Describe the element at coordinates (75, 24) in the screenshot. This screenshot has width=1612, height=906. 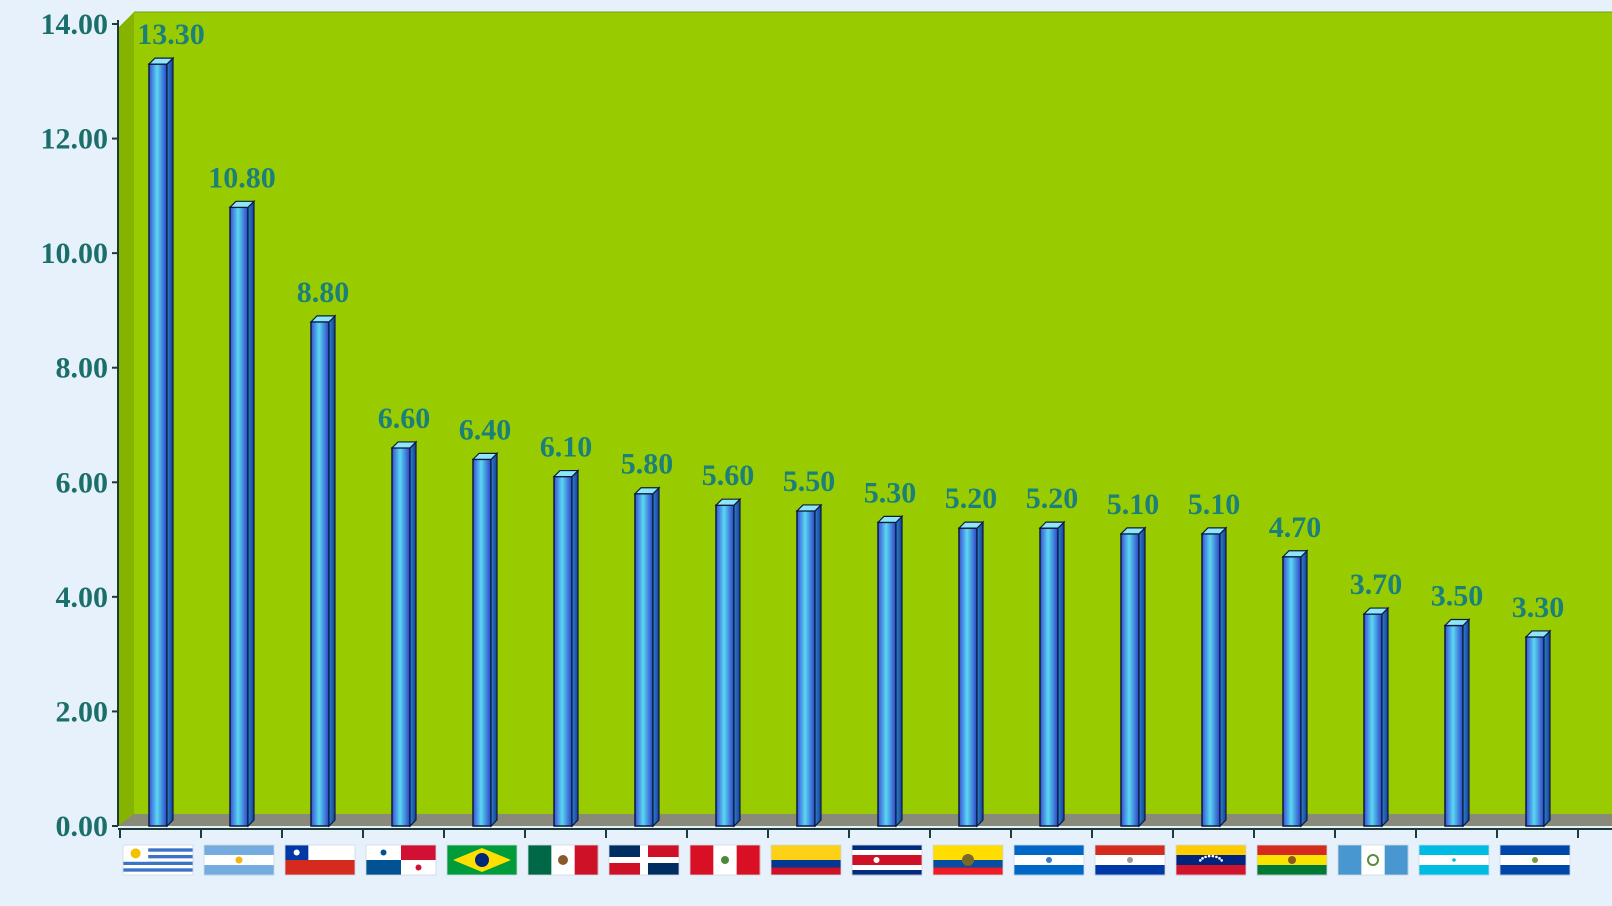
I see `y-tick-label: 14.00` at that location.